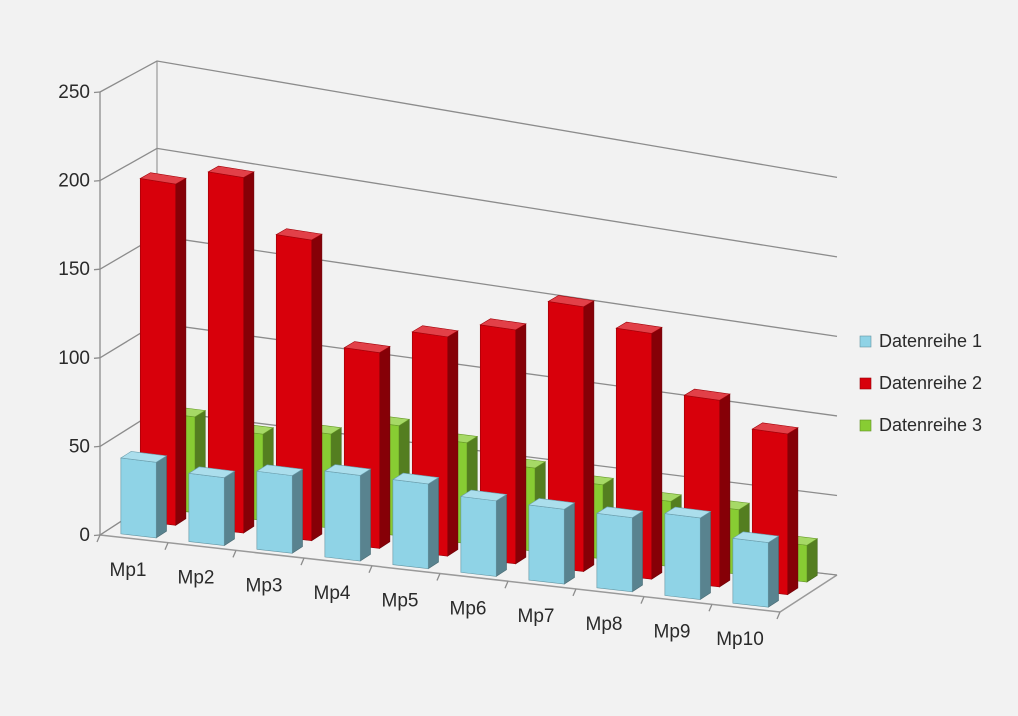 This screenshot has width=1018, height=716. What do you see at coordinates (79, 446) in the screenshot?
I see `y-tick-label: 50` at bounding box center [79, 446].